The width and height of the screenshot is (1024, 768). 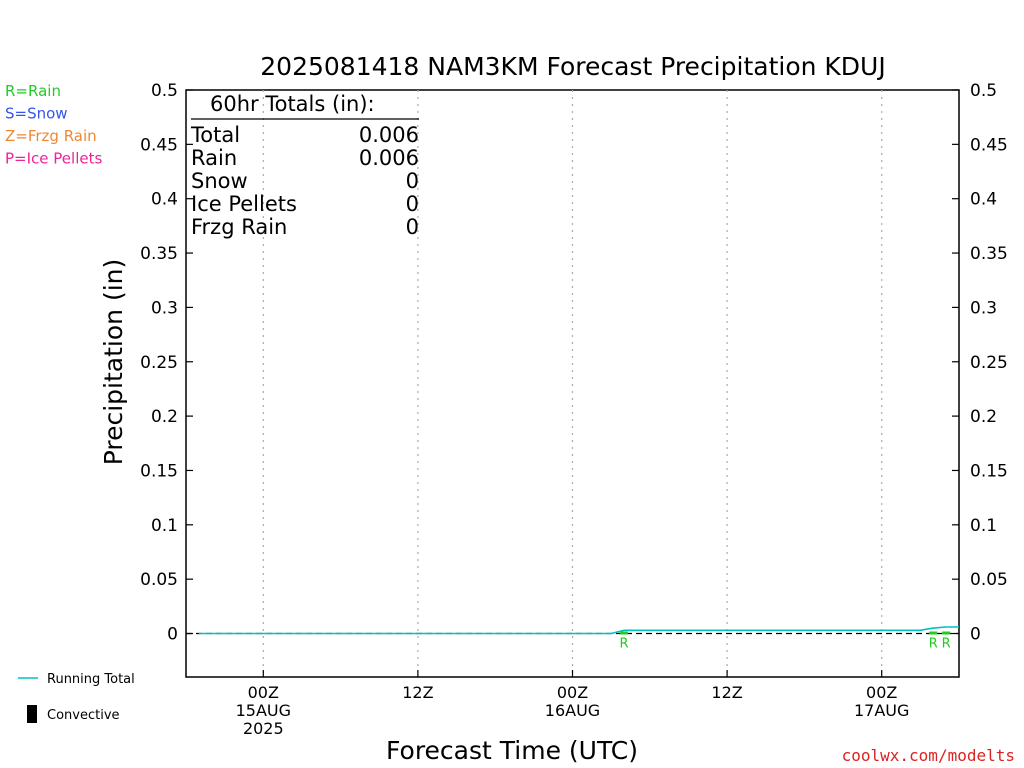 I want to click on totals-row-label: Ice Pellets, so click(x=244, y=204).